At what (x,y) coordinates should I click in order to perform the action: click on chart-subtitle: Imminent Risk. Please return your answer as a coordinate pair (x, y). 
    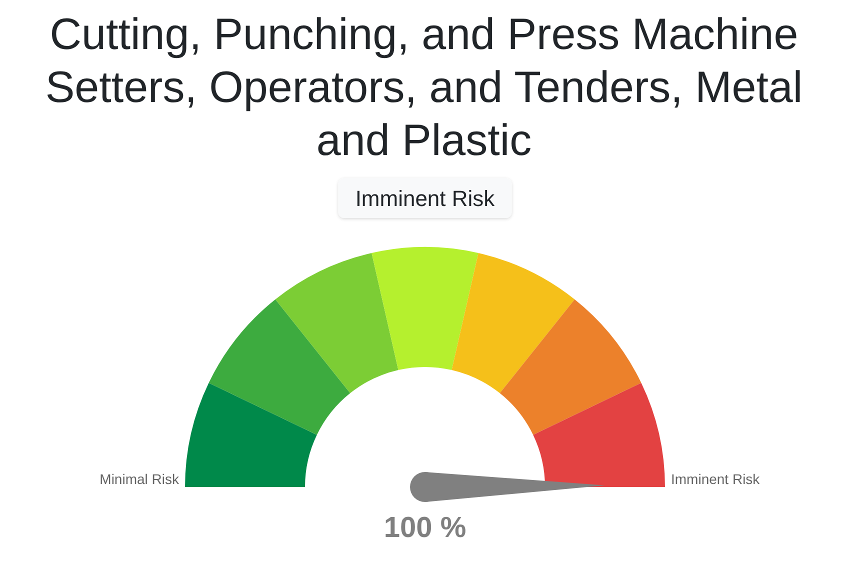
    Looking at the image, I should click on (425, 198).